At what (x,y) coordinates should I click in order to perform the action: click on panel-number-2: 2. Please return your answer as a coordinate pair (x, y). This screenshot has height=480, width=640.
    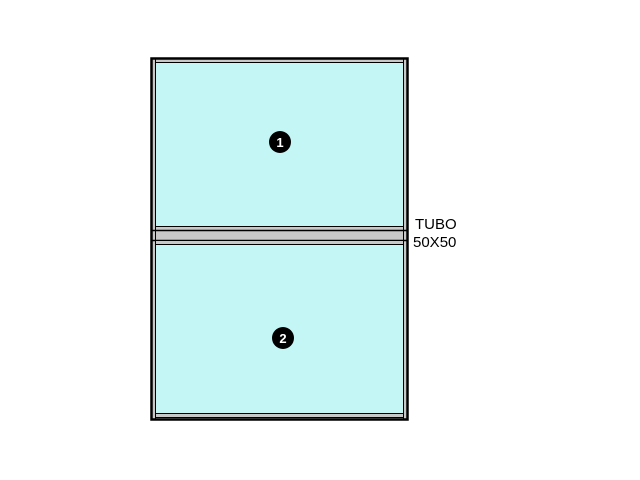
    Looking at the image, I should click on (282, 338).